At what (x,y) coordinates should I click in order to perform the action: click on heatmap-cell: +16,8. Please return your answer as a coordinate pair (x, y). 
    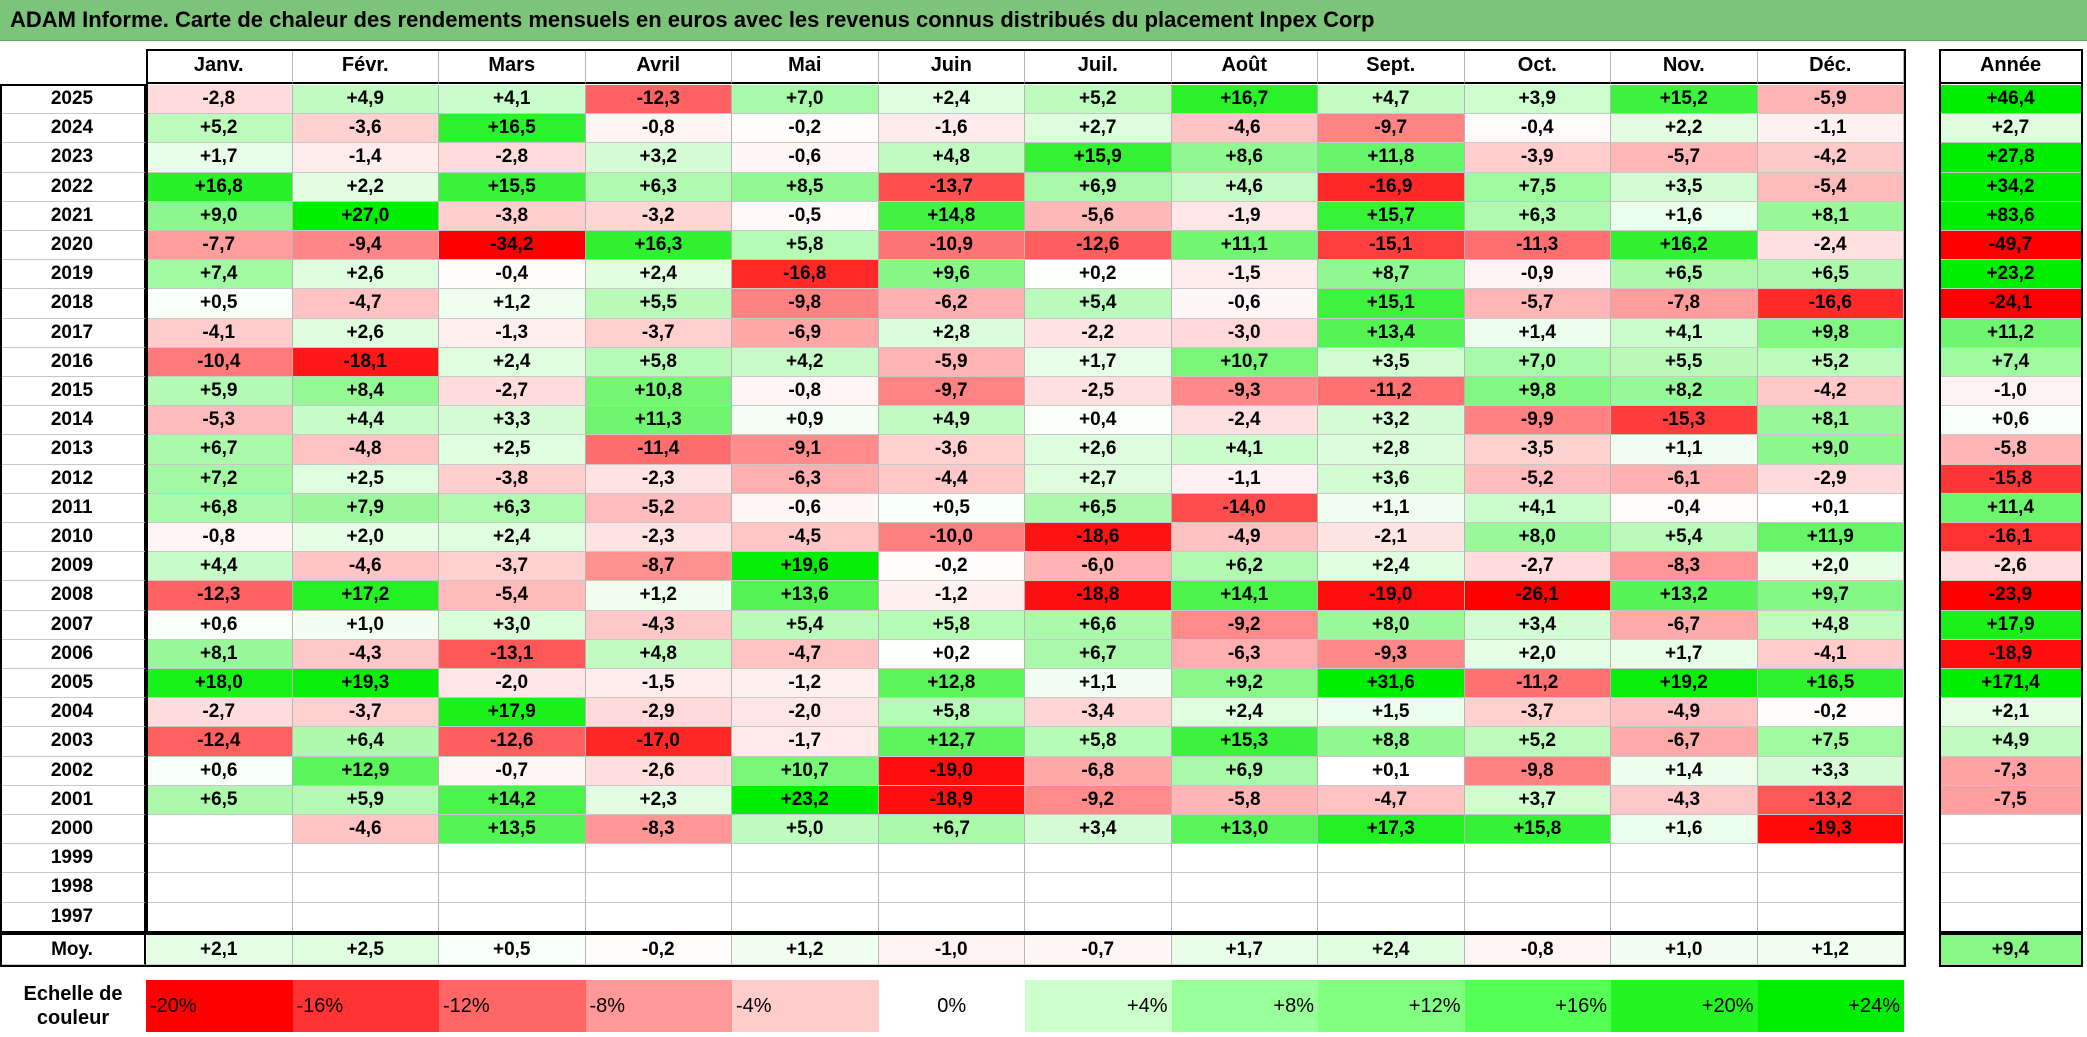
    Looking at the image, I should click on (219, 187).